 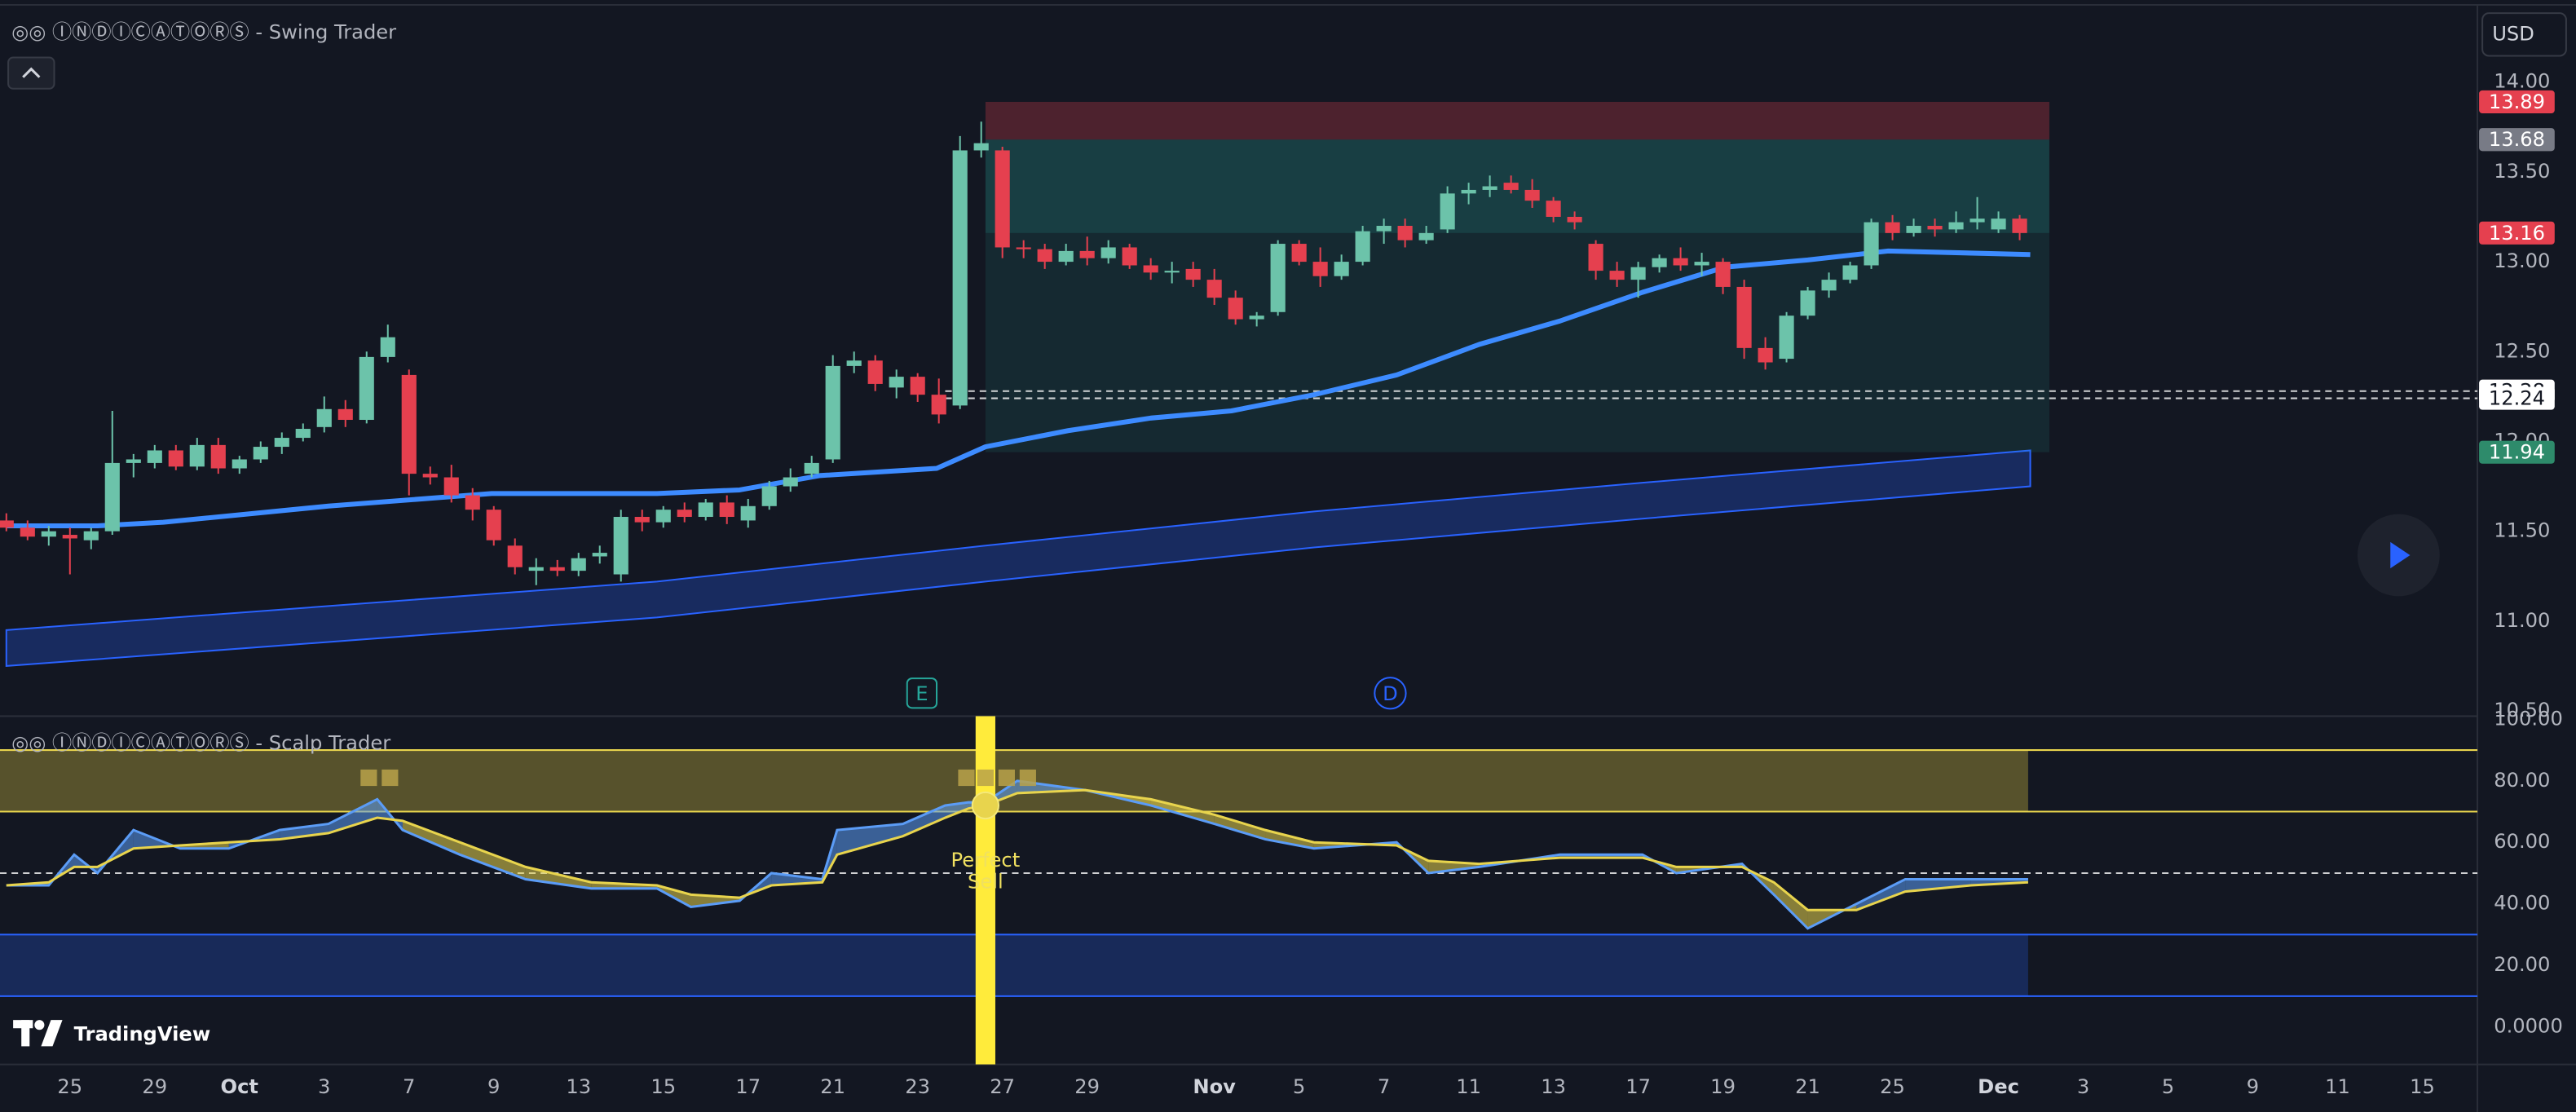 What do you see at coordinates (203, 31) in the screenshot?
I see `indicator-title: ◎◎ ⒾⓃⒹⒾⒸⒶⓉⓄⓇⓈ - Swing Trader` at bounding box center [203, 31].